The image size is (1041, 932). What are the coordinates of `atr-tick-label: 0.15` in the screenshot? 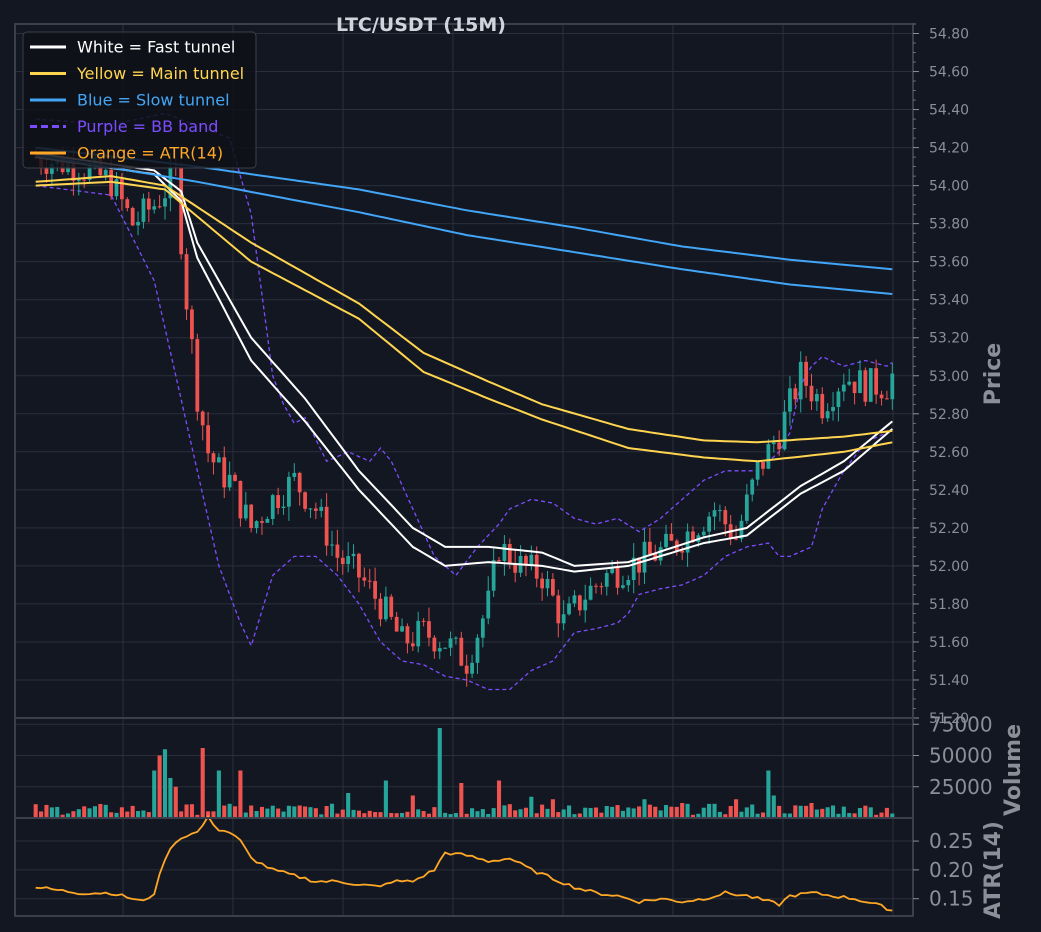 It's located at (951, 899).